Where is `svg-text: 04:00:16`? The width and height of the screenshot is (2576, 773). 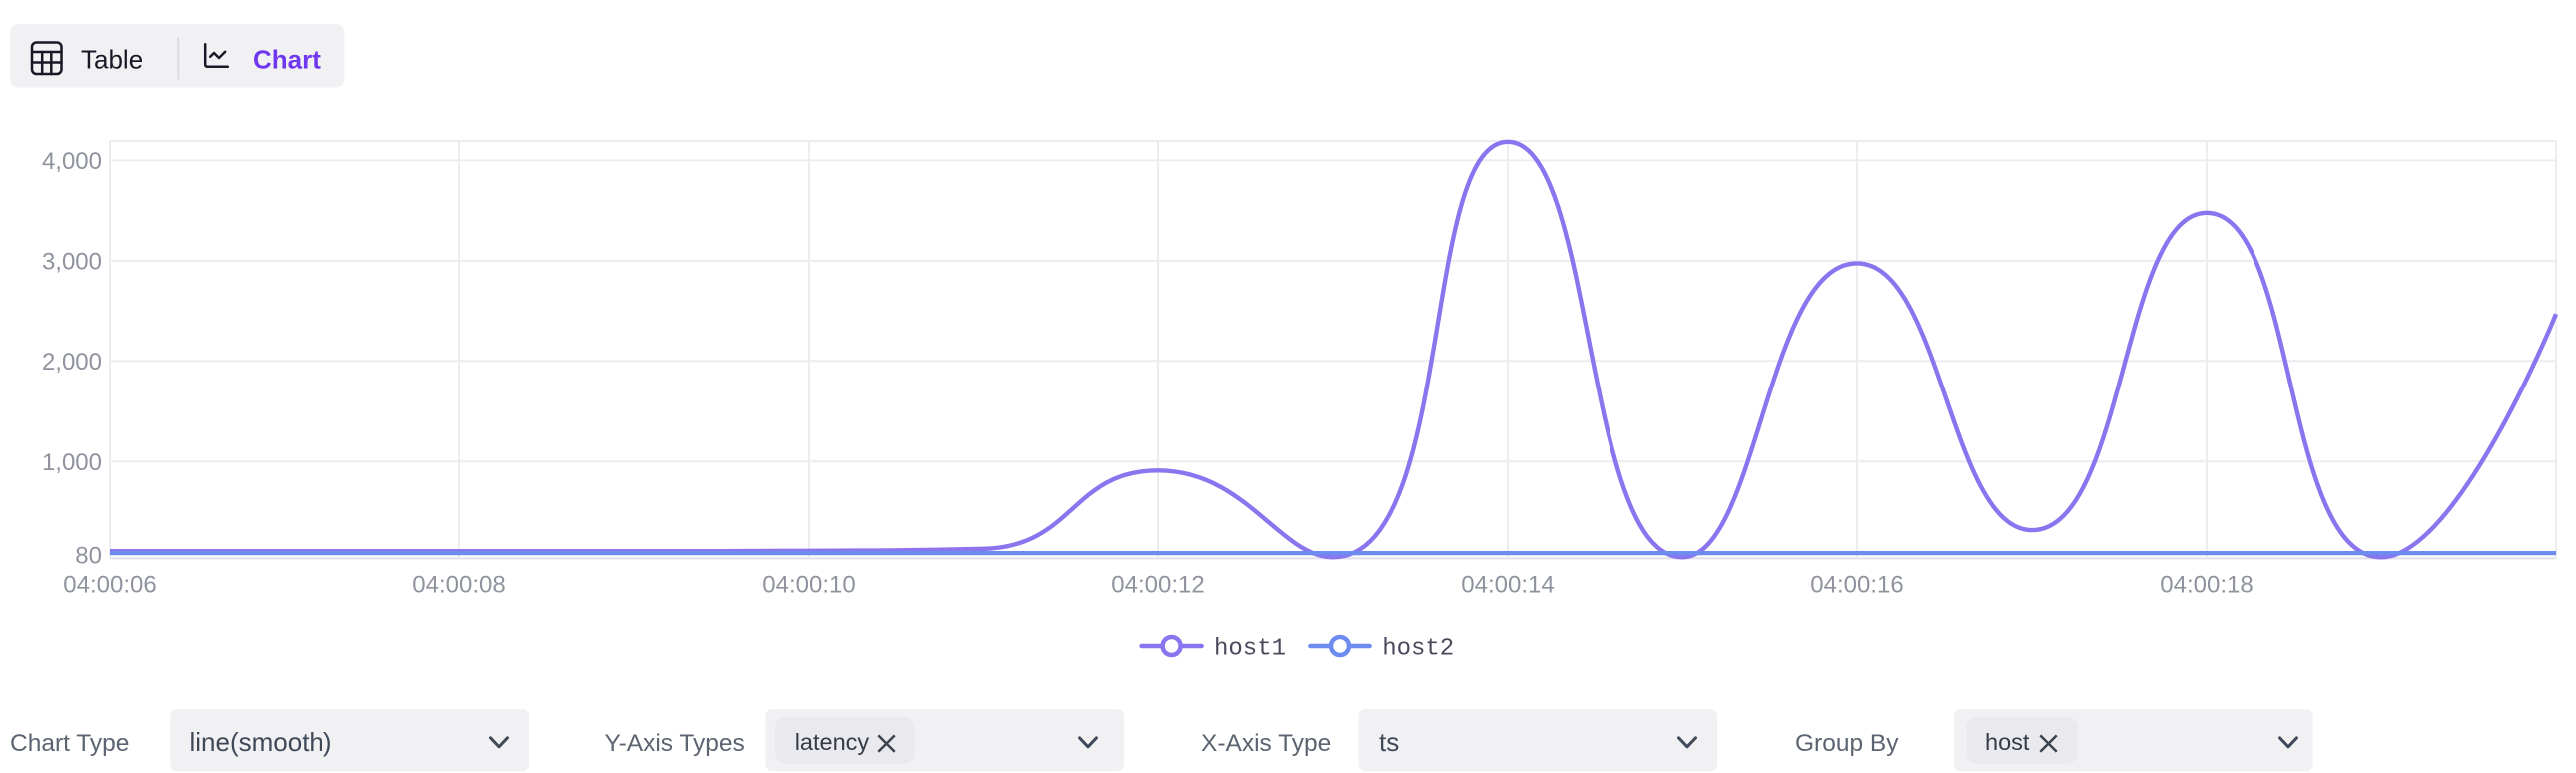
svg-text: 04:00:16 is located at coordinates (1856, 585).